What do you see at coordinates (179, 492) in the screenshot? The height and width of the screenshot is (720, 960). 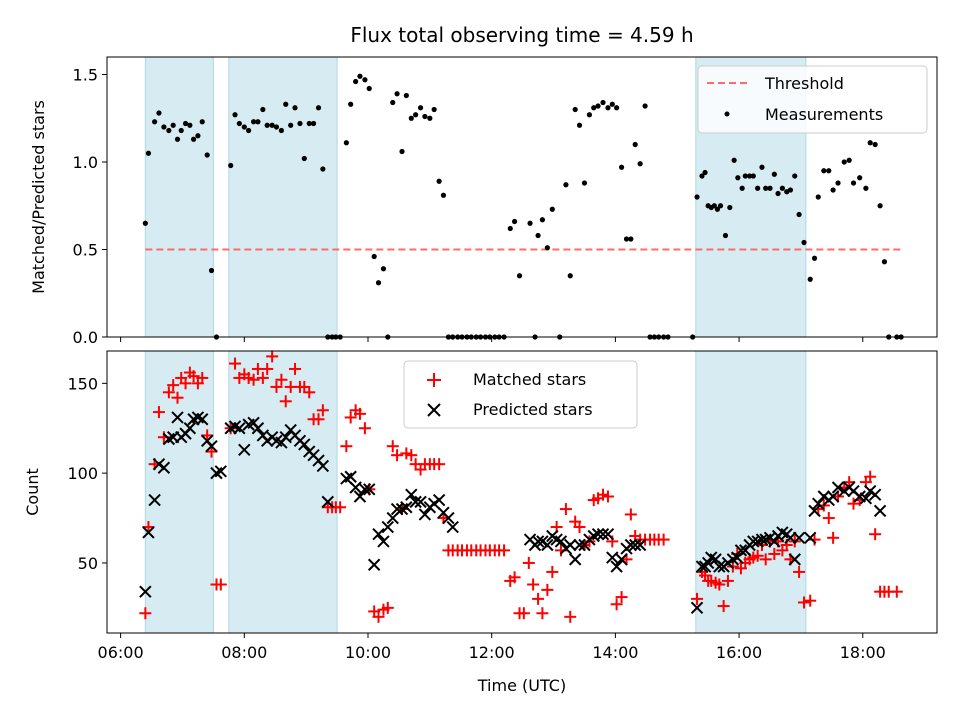 I see `bottom-shaded-region` at bounding box center [179, 492].